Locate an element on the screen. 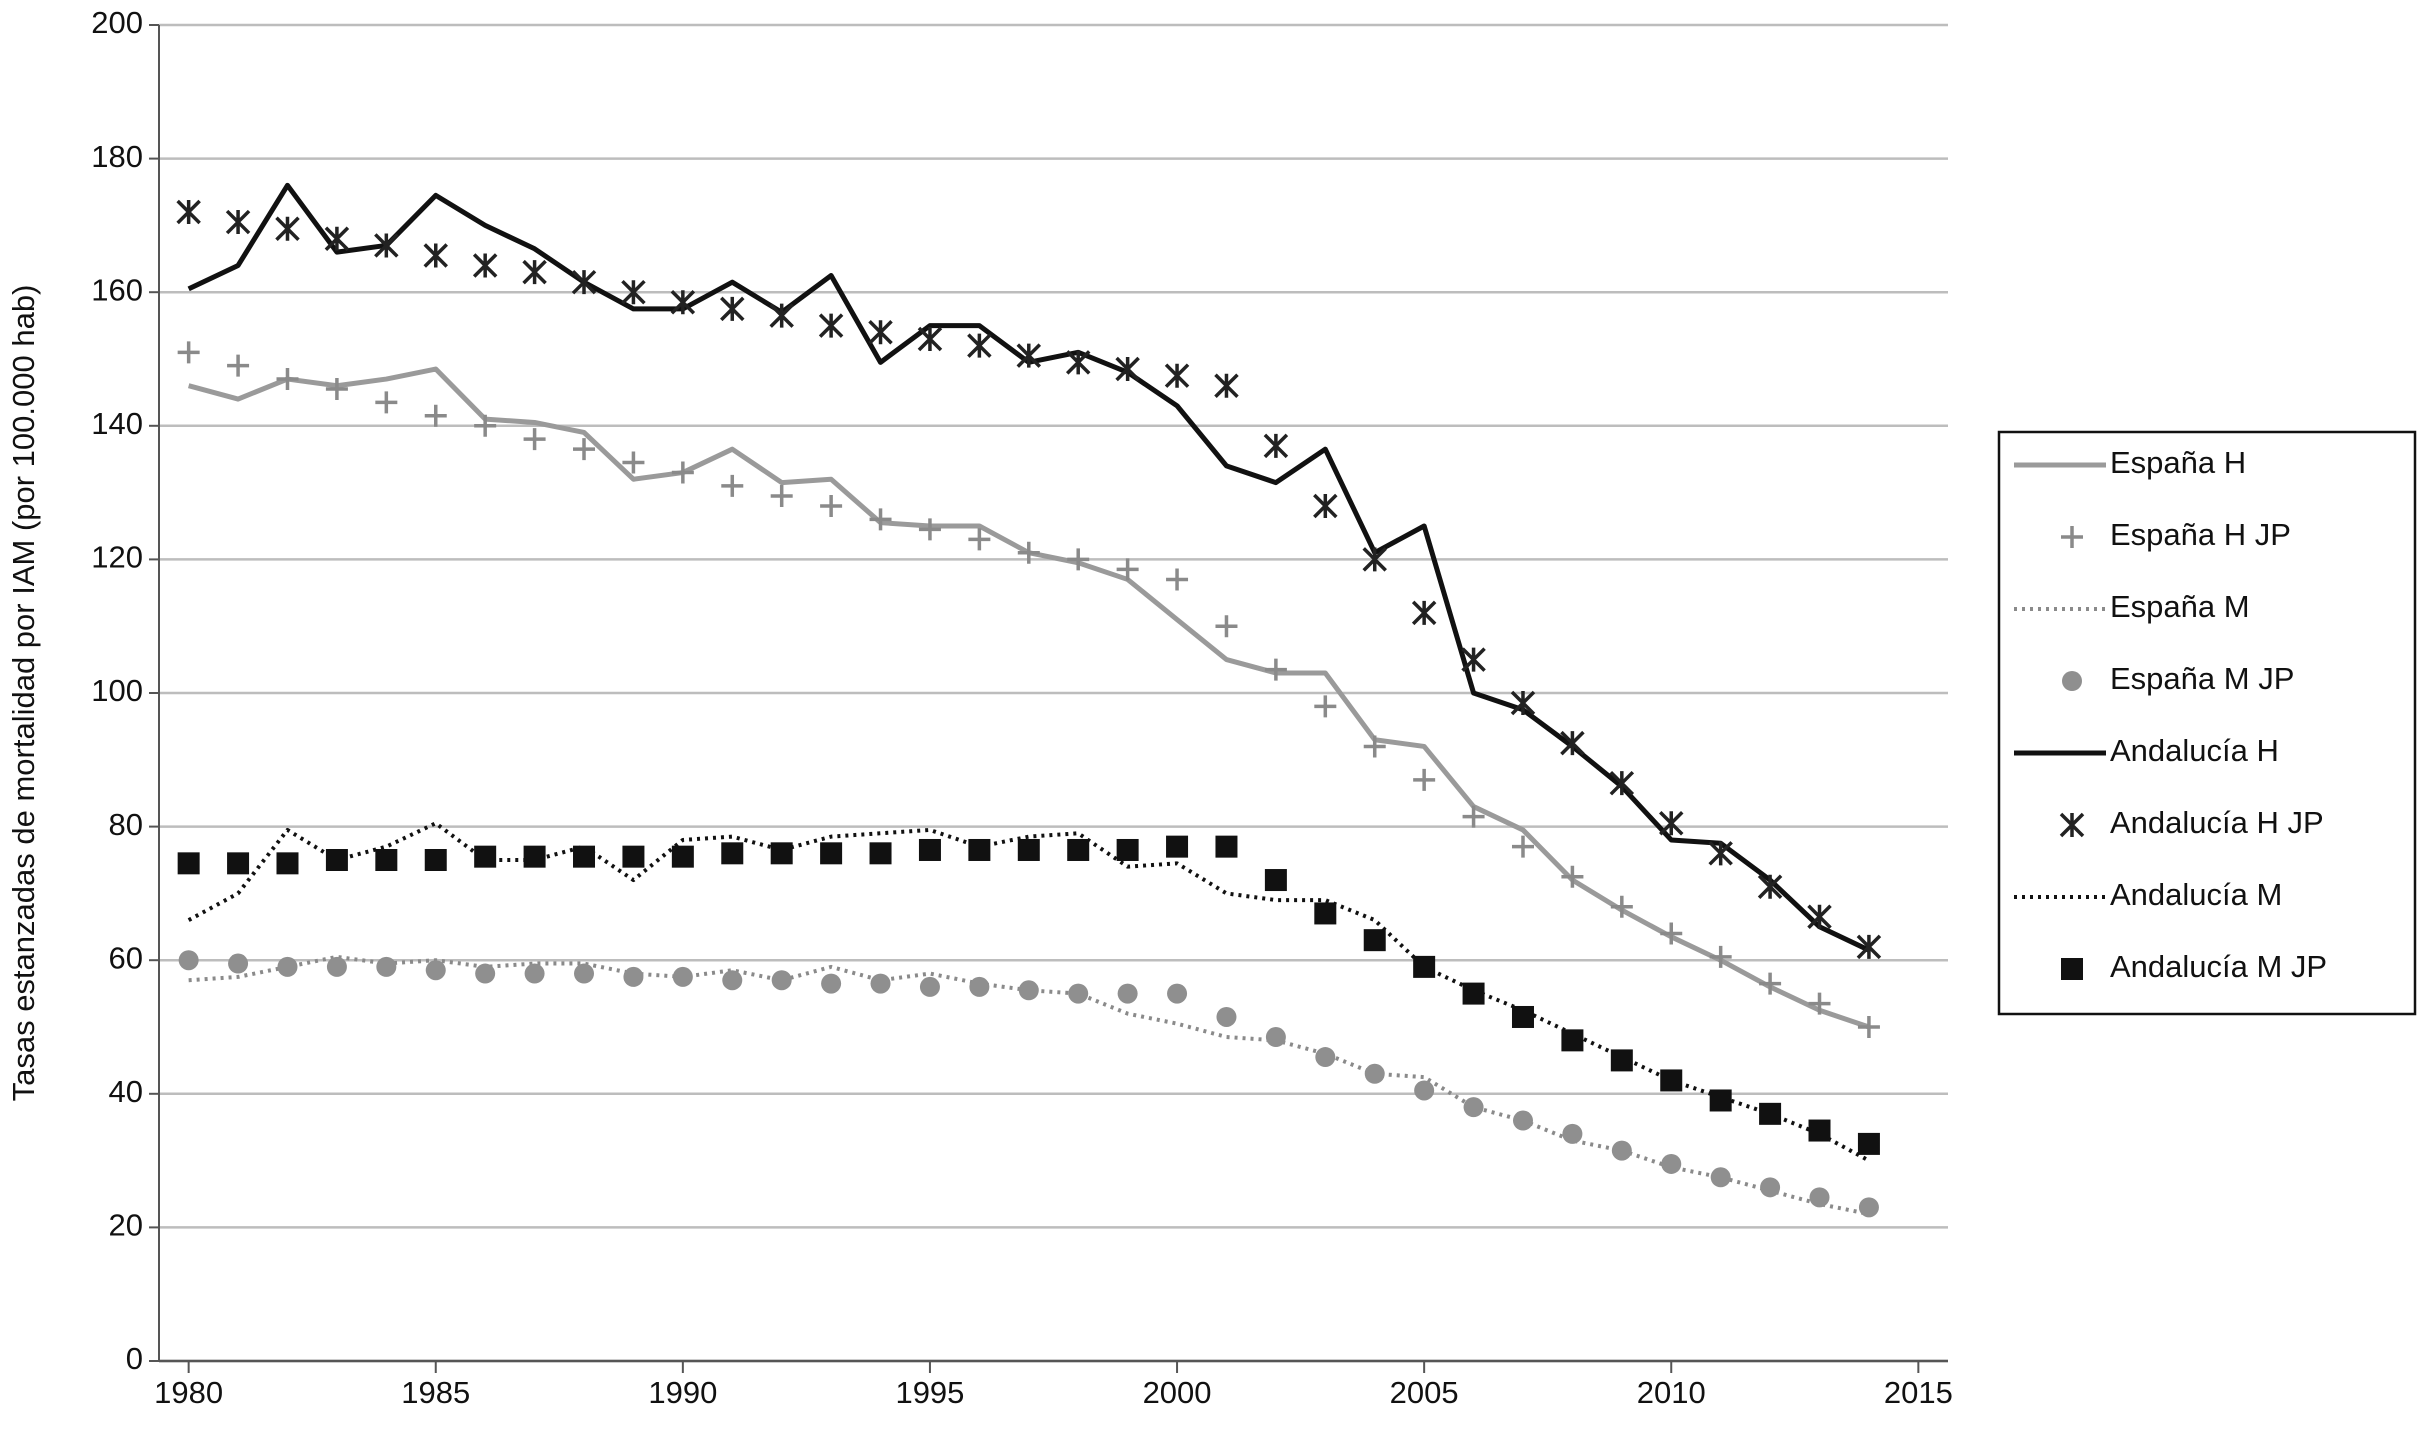  legend-label: Andalucía H is located at coordinates (2194, 750).